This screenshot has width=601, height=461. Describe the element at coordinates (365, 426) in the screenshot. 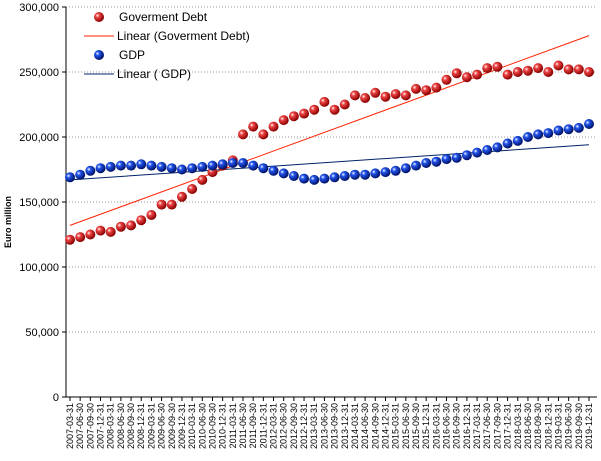

I see `x-tick-label: 2014-06-30` at that location.